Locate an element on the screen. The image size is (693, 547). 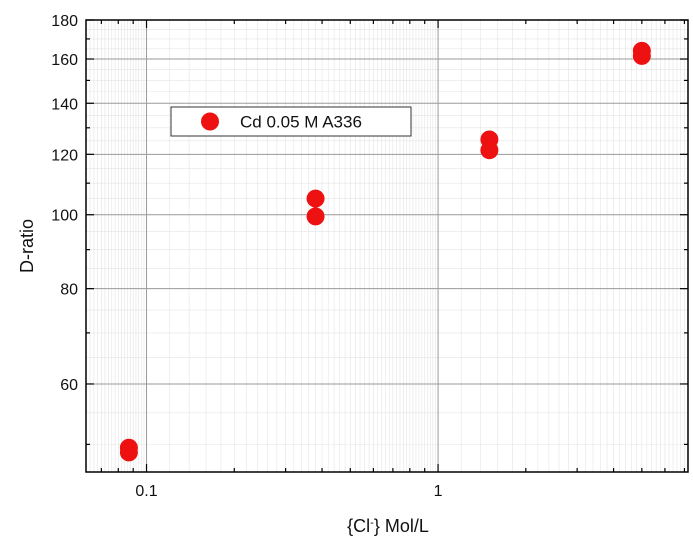
legend-label: Cd 0.05 M A336 is located at coordinates (301, 122).